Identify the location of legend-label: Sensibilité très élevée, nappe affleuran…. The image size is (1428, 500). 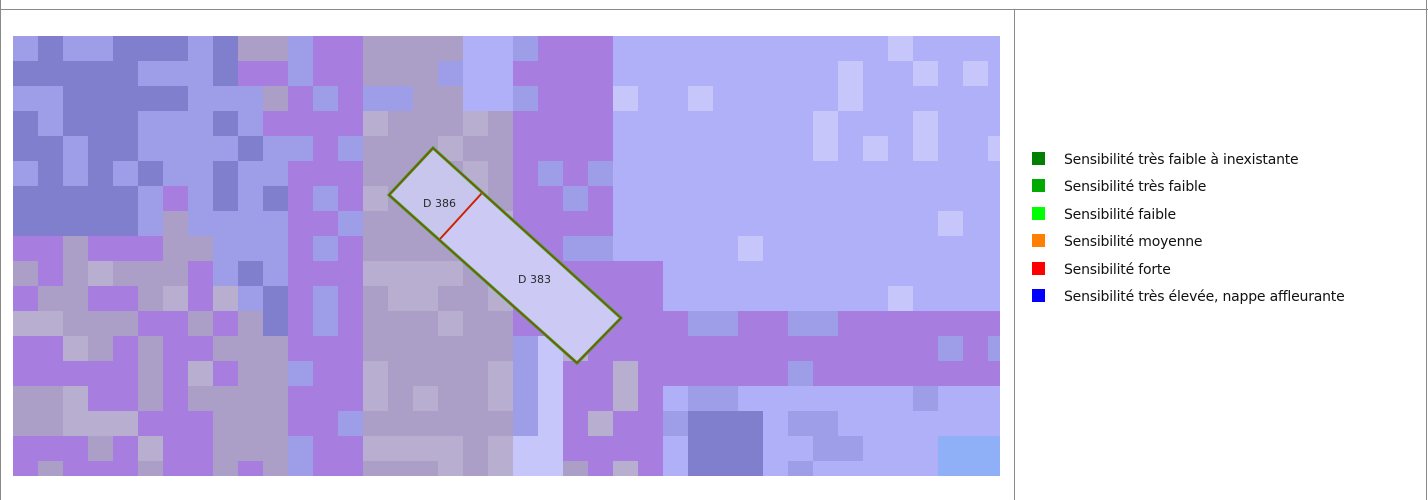
(1204, 296).